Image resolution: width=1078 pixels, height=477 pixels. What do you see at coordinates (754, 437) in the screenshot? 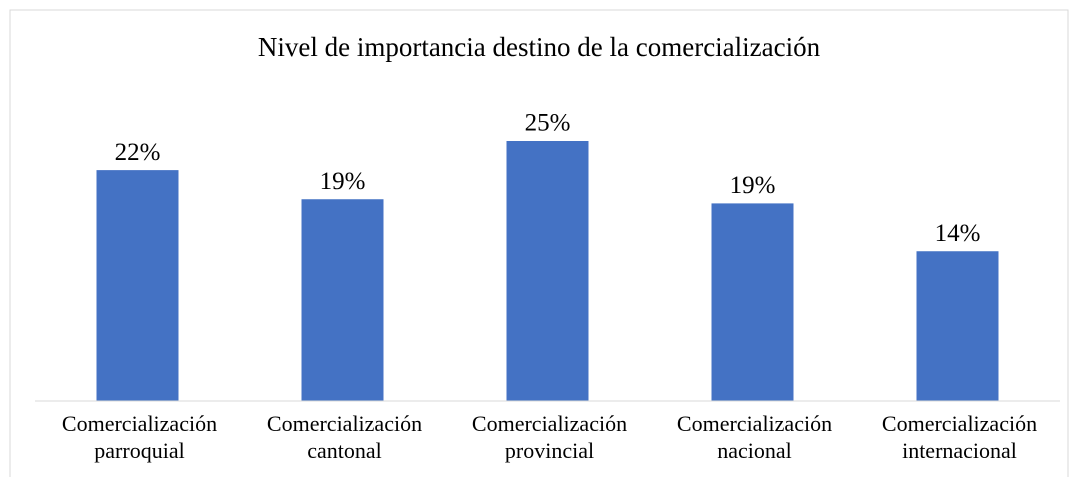
I see `x-tick-label: Comercialización nacional` at bounding box center [754, 437].